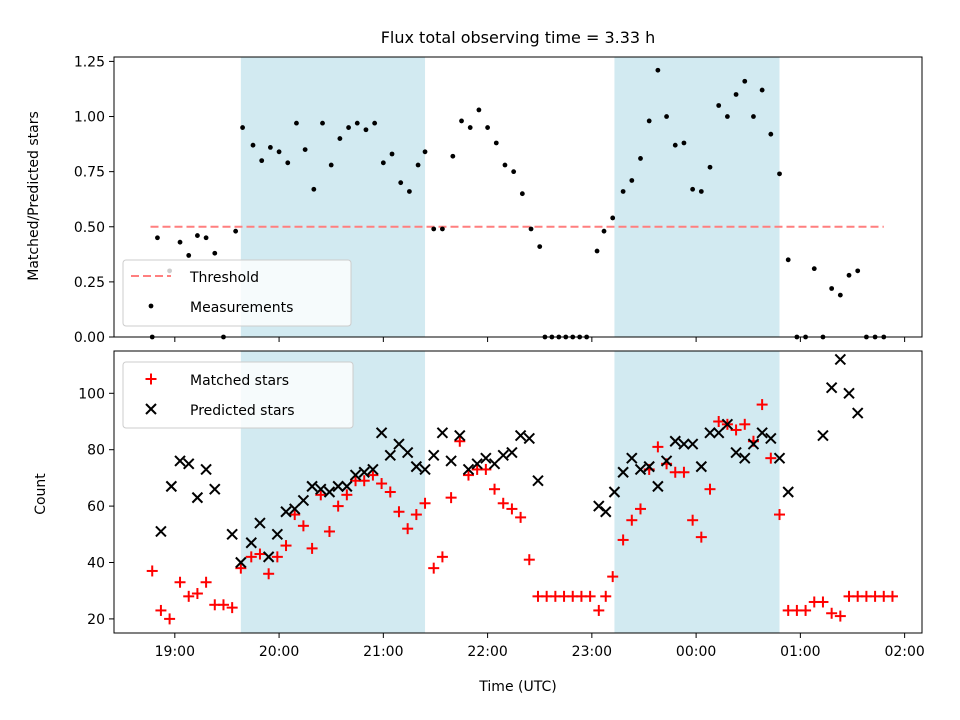 This screenshot has height=720, width=960. Describe the element at coordinates (89, 228) in the screenshot. I see `top-y-tick-label: 0.50` at that location.